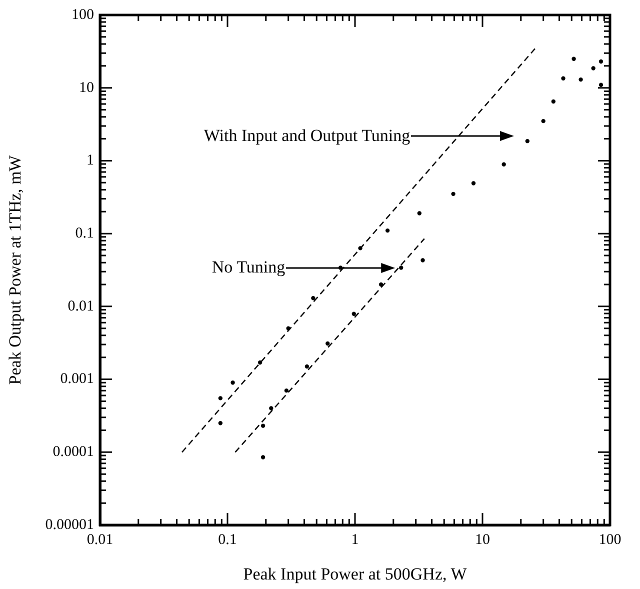 The width and height of the screenshot is (640, 589). I want to click on annotation: With Input and Output Tuning, so click(307, 135).